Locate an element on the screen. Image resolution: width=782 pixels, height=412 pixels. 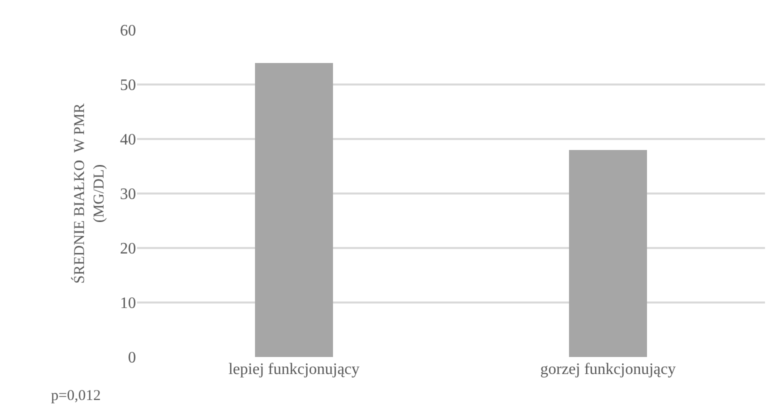
y-tick-label: 60 is located at coordinates (128, 31).